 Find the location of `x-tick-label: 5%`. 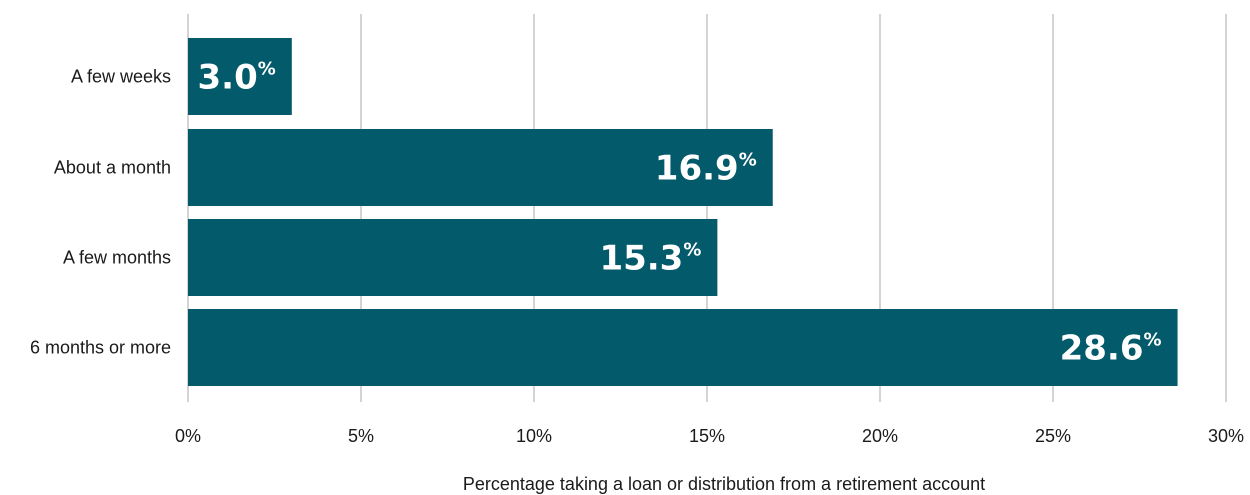

x-tick-label: 5% is located at coordinates (361, 436).